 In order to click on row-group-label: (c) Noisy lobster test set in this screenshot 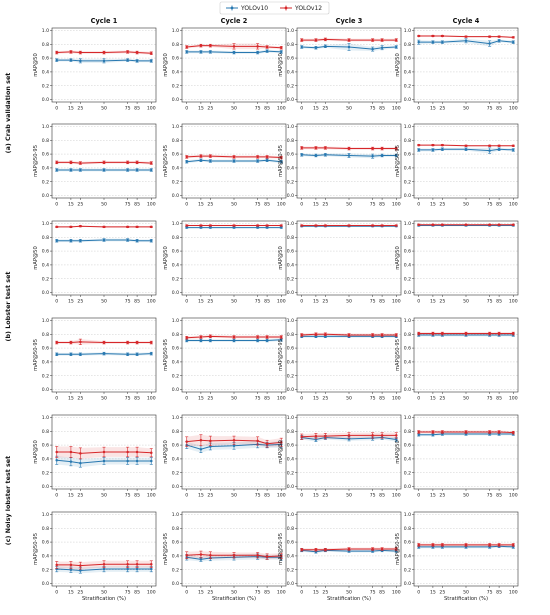, I will do `click(8, 500)`.